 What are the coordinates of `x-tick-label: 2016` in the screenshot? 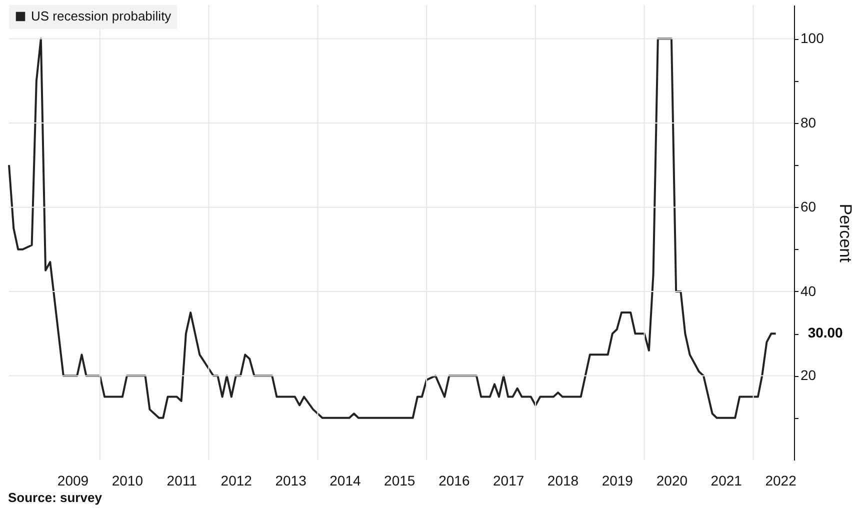 It's located at (454, 480).